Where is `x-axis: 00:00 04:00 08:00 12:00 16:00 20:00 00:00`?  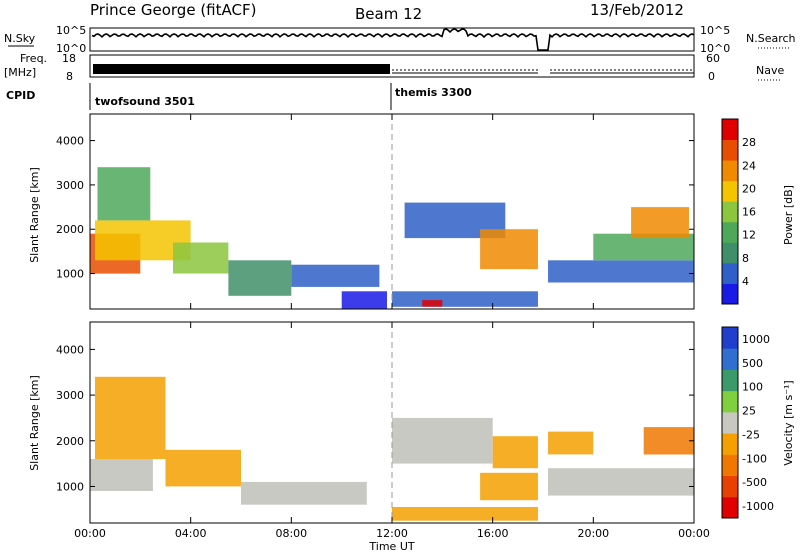 x-axis: 00:00 04:00 08:00 12:00 16:00 20:00 00:00 is located at coordinates (392, 533).